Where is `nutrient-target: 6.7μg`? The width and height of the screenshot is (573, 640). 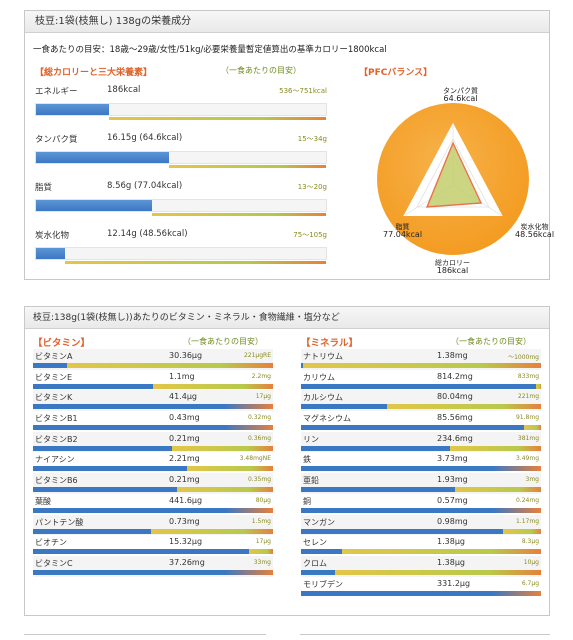
nutrient-target: 6.7μg is located at coordinates (530, 583).